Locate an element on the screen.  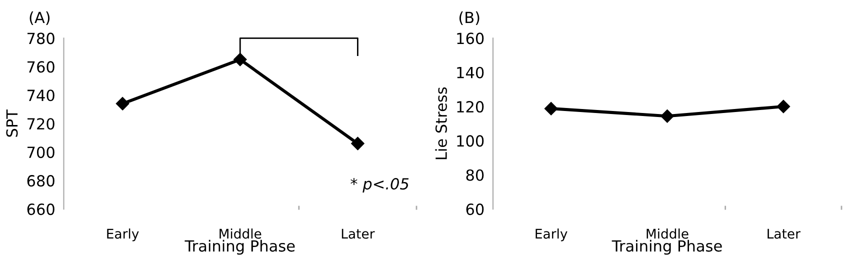
y-tick-label: 100 is located at coordinates (470, 141).